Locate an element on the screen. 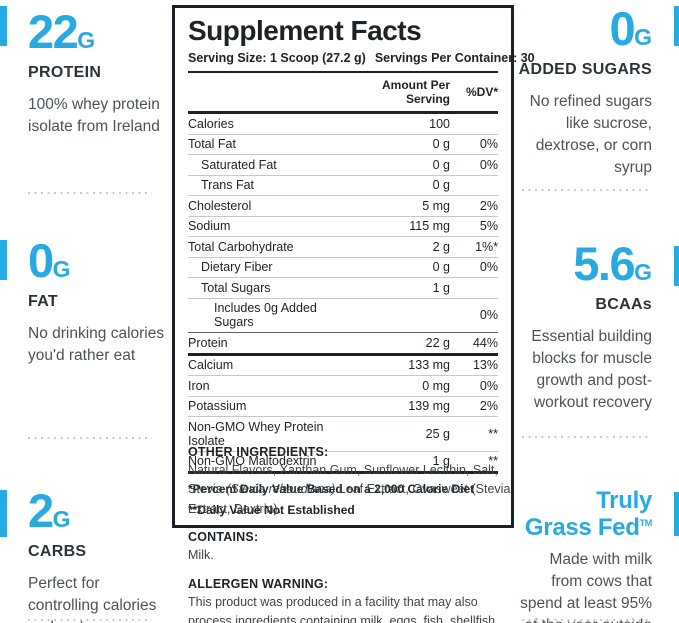 The image size is (679, 623). nutrient-amount: 133 mg is located at coordinates (429, 365).